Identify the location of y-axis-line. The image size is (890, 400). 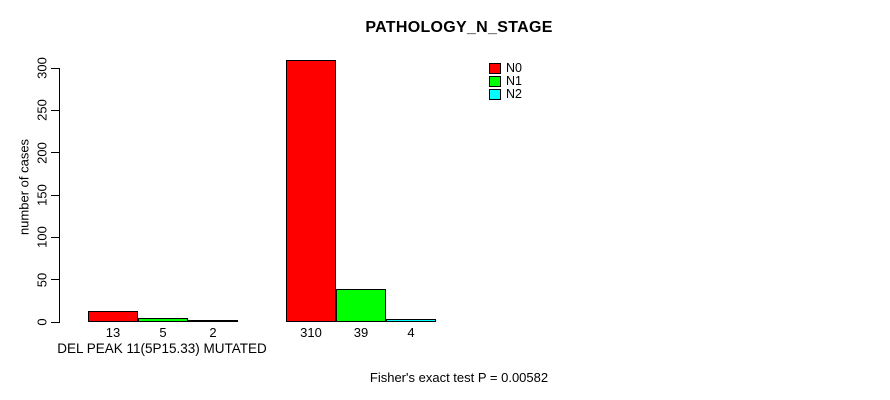
(59, 195).